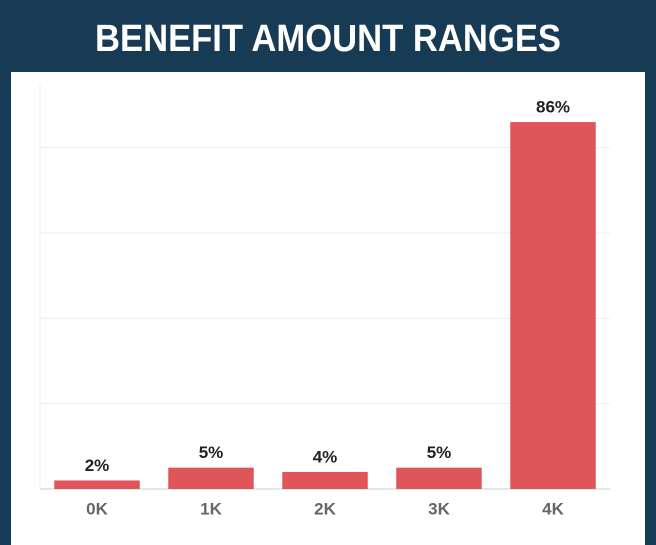 The height and width of the screenshot is (545, 656). Describe the element at coordinates (325, 456) in the screenshot. I see `data-label: 4%` at that location.